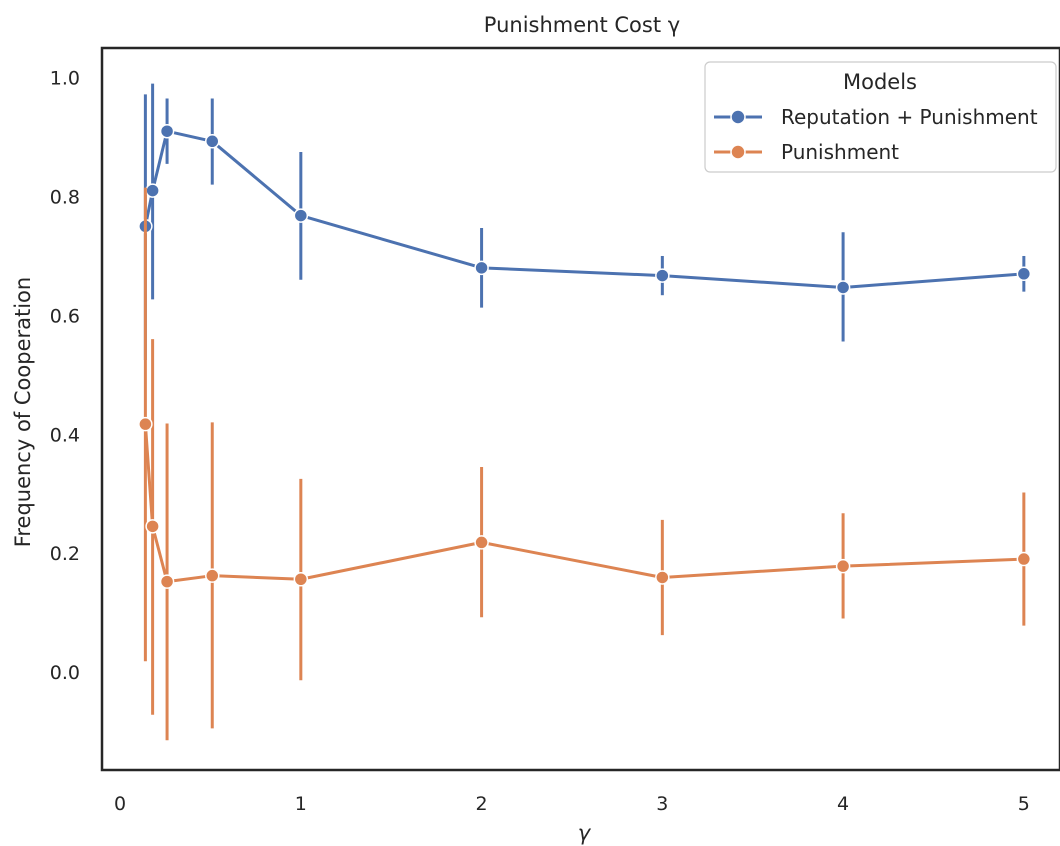  Describe the element at coordinates (65, 79) in the screenshot. I see `y-tick-label: 1.0` at that location.